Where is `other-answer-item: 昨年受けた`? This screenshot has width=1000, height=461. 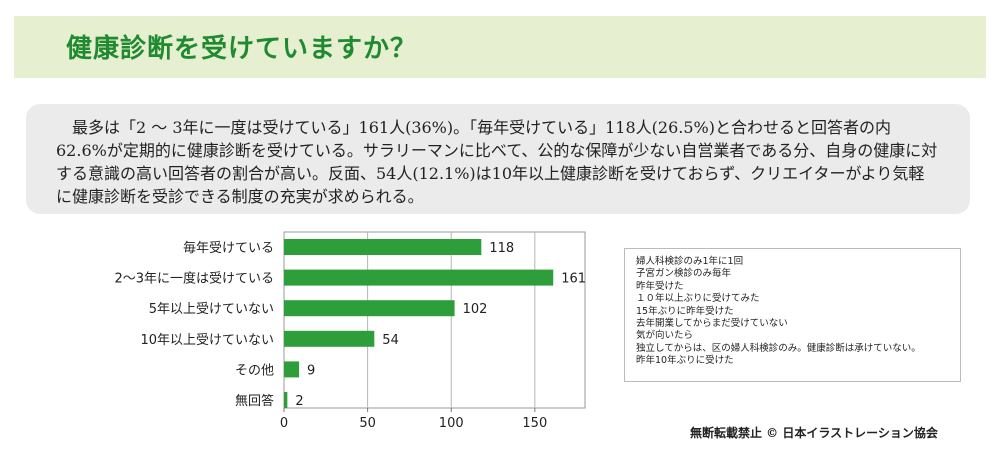
other-answer-item: 昨年受けた is located at coordinates (660, 286).